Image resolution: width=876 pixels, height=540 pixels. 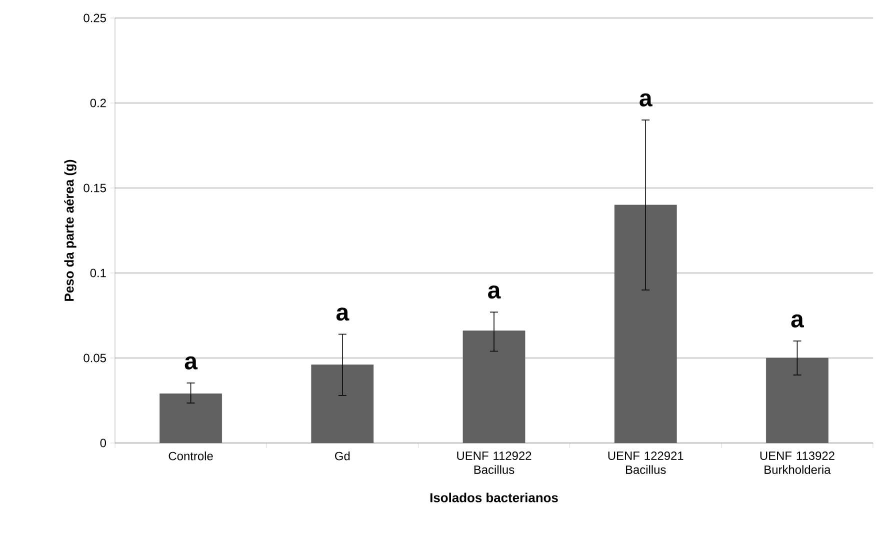 What do you see at coordinates (103, 443) in the screenshot?
I see `y-tick-label: 0` at bounding box center [103, 443].